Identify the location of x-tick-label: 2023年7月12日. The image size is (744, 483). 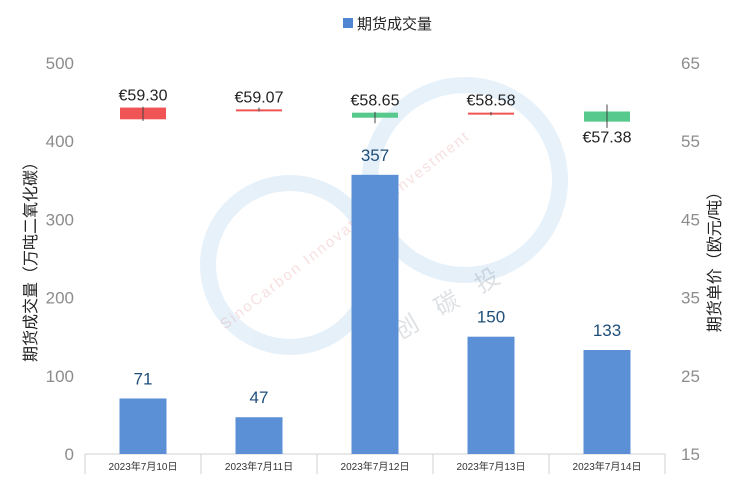
(375, 466).